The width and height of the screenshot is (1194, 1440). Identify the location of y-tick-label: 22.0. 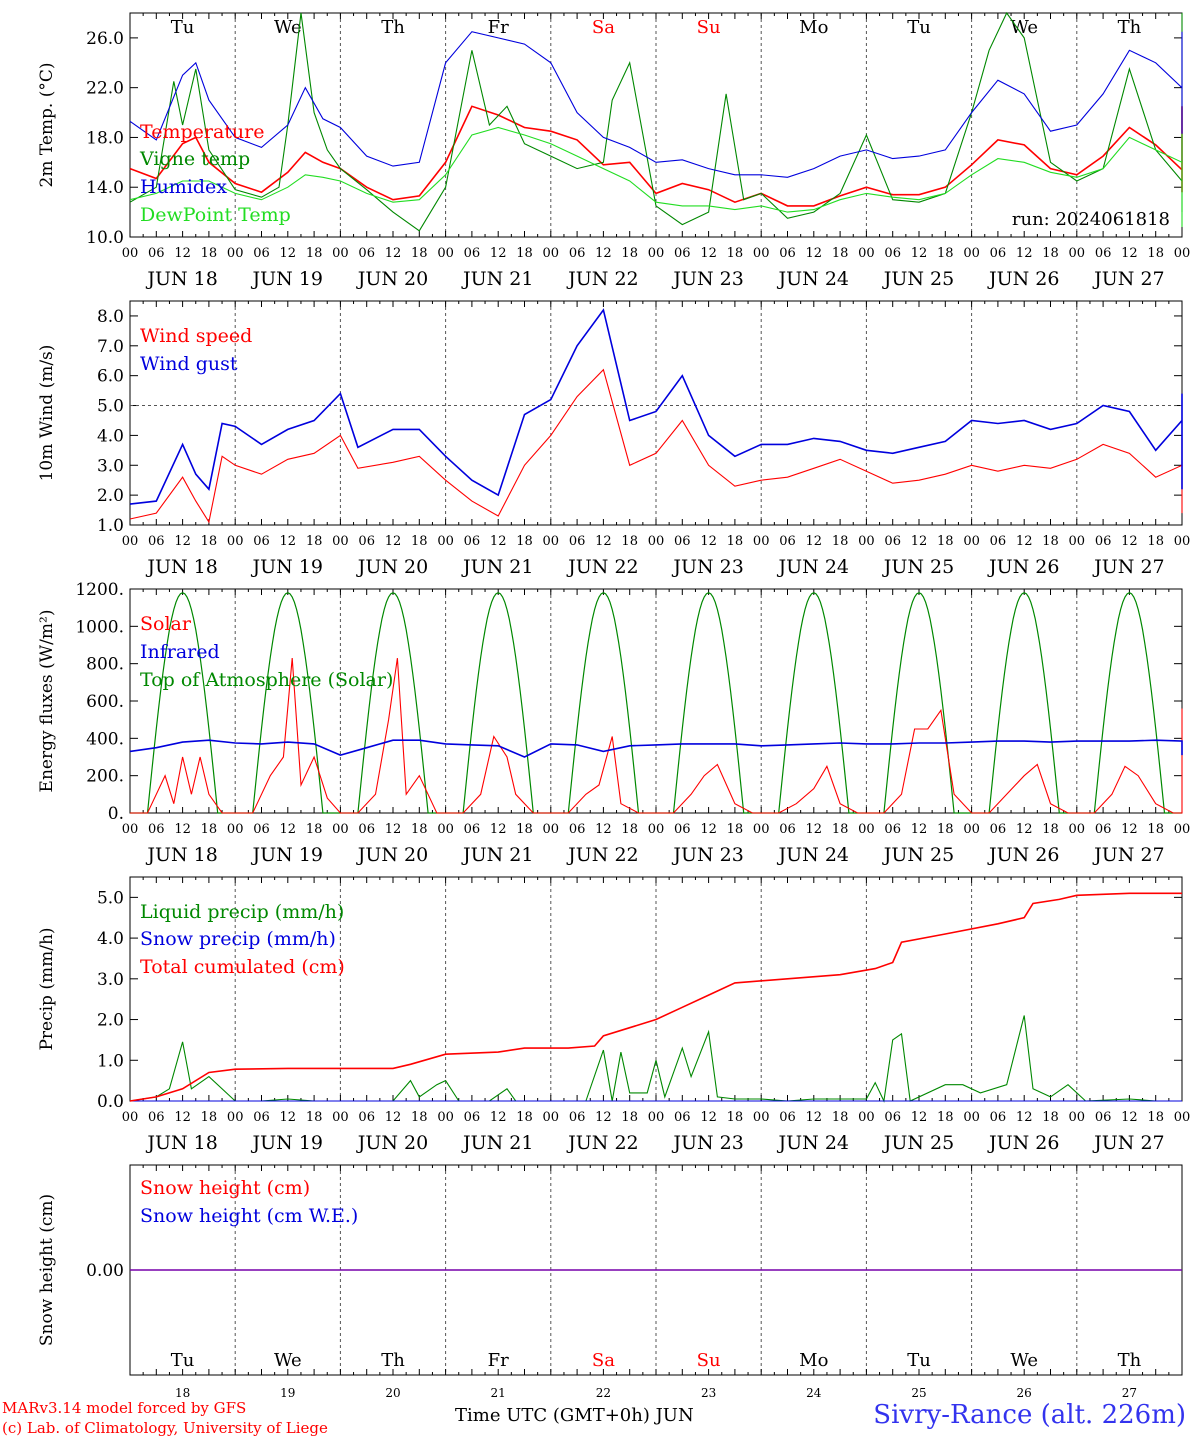
(105, 89).